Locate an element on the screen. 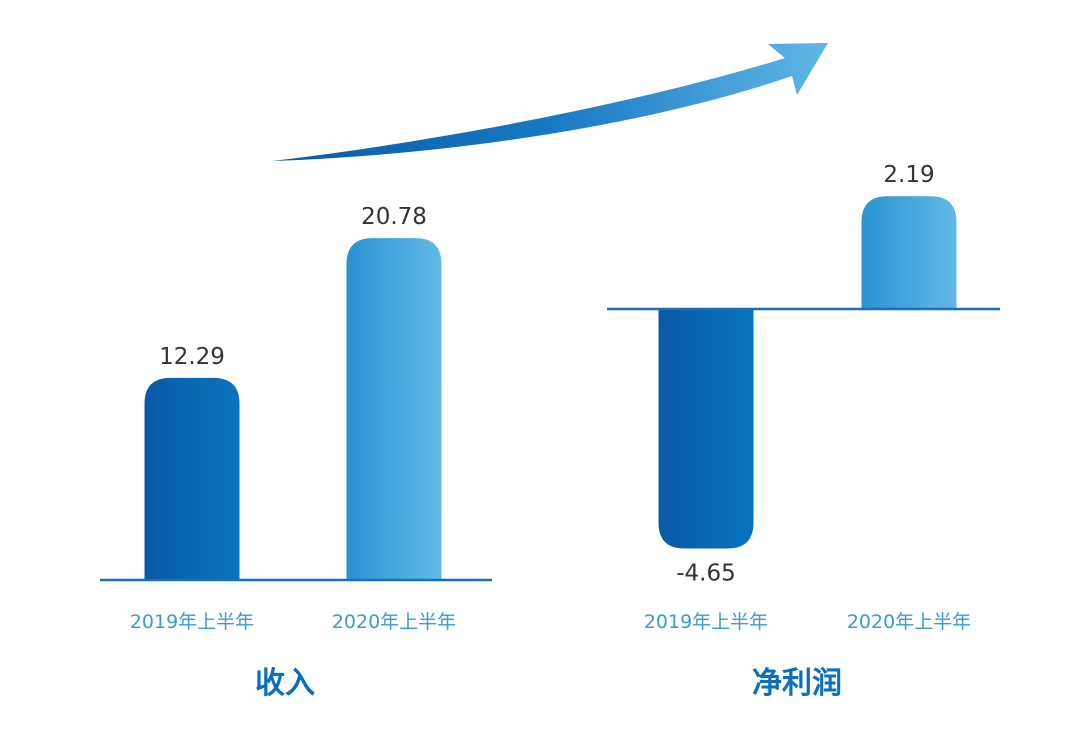 This screenshot has width=1080, height=746. data-label: 12.29 is located at coordinates (192, 357).